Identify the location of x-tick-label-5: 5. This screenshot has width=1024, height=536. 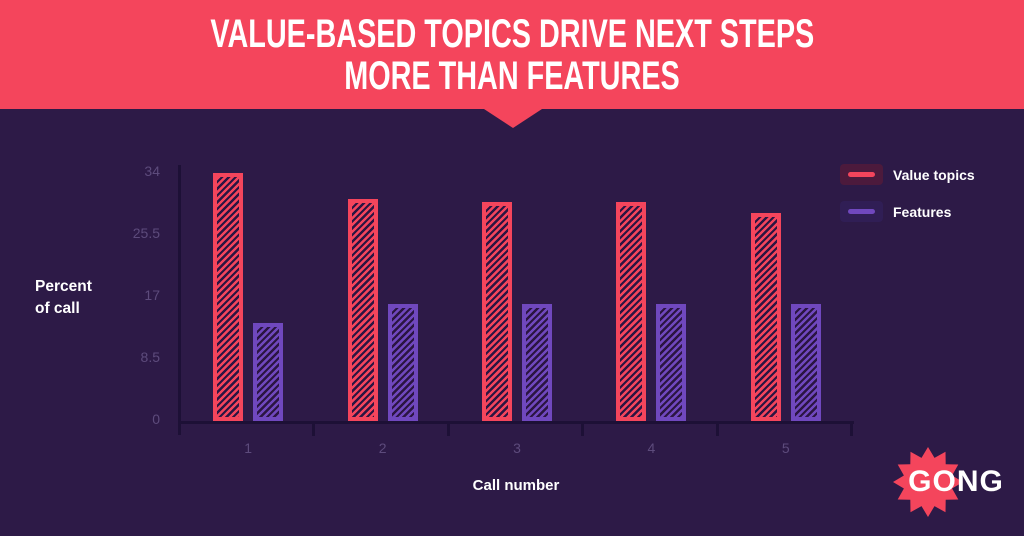
(785, 448).